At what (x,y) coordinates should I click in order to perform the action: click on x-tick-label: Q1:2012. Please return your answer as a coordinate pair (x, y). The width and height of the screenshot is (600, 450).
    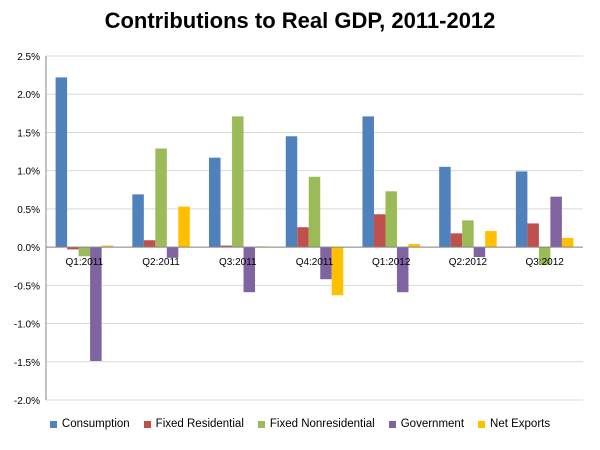
    Looking at the image, I should click on (391, 262).